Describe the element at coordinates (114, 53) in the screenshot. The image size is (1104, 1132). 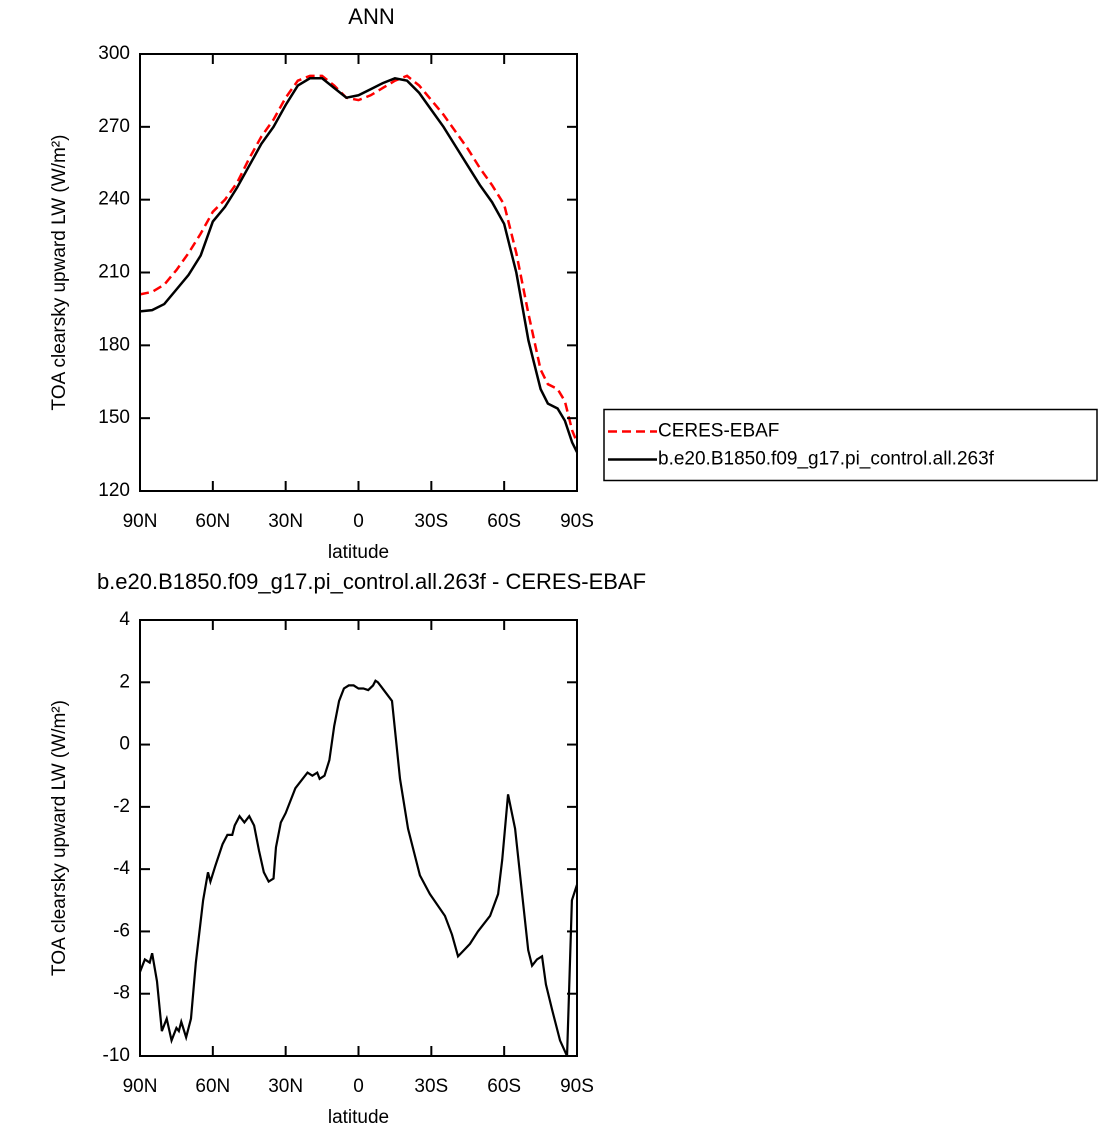
I see `y-tick-label: 300` at that location.